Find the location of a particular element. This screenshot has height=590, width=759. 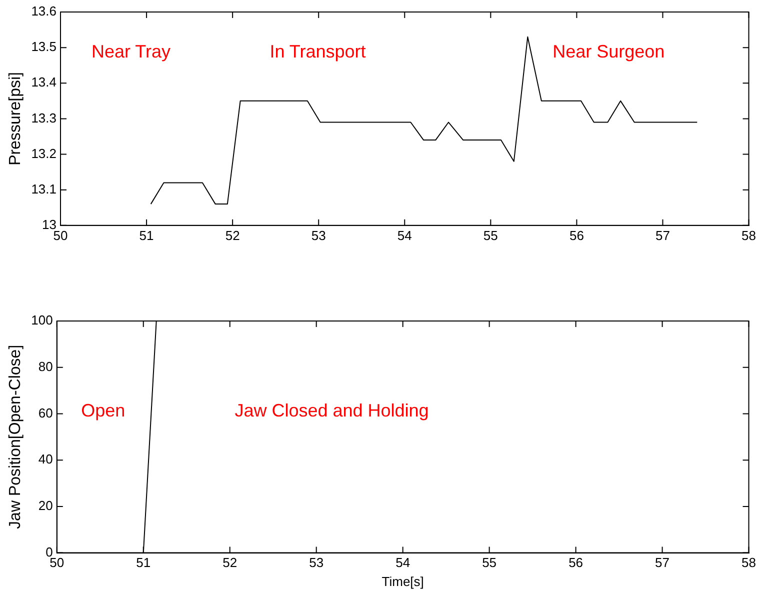

y-tick-label: 13.4 is located at coordinates (43, 82).